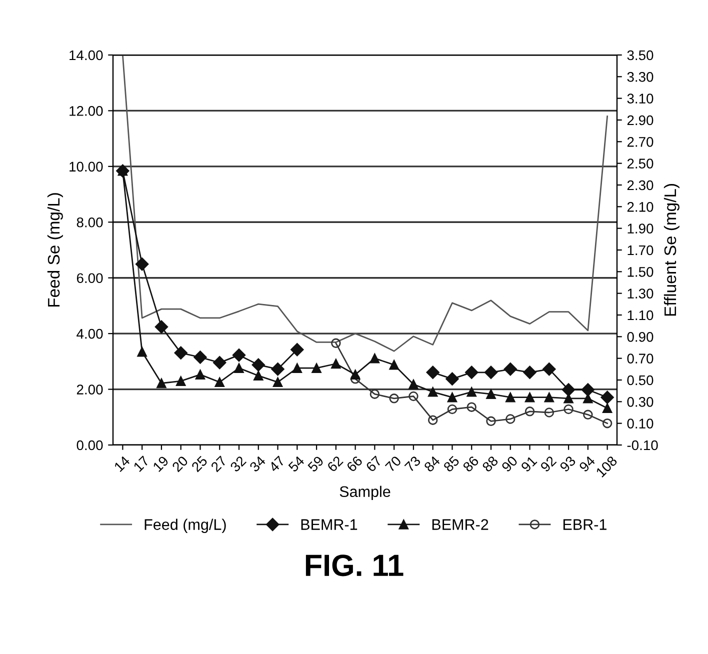  What do you see at coordinates (354, 463) in the screenshot?
I see `x-tick-label: 66` at bounding box center [354, 463].